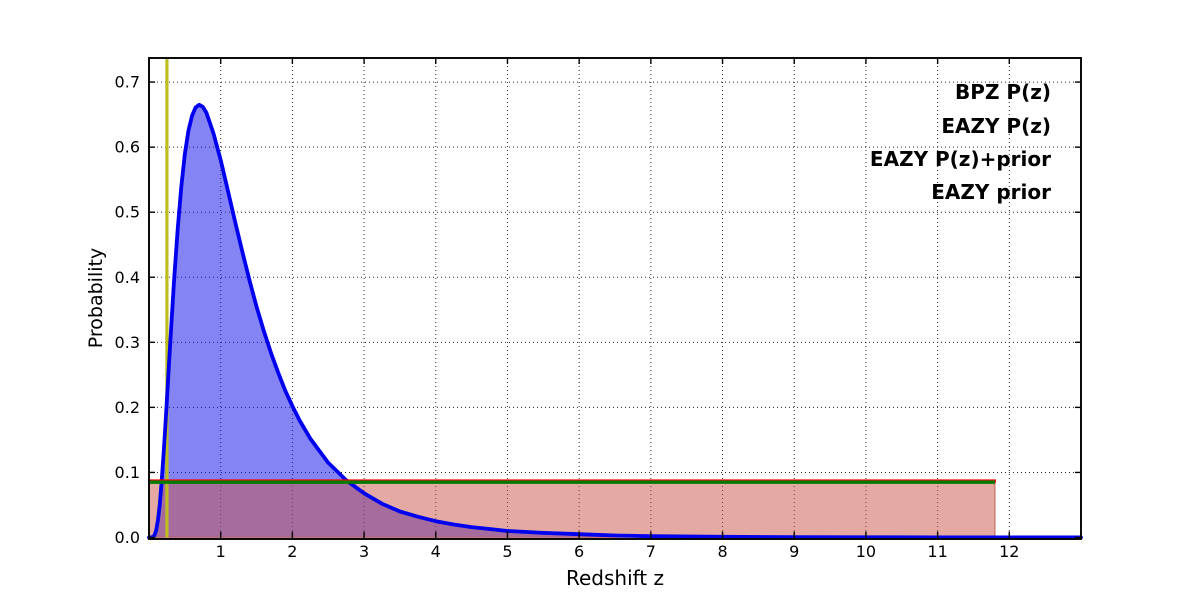  What do you see at coordinates (221, 551) in the screenshot?
I see `x-tick-label: 1` at bounding box center [221, 551].